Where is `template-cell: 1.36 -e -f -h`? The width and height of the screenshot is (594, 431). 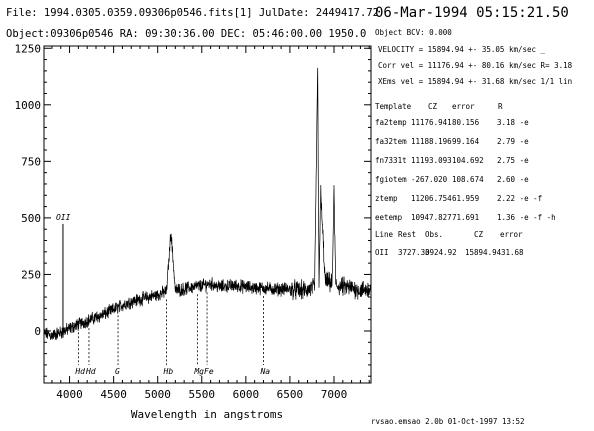 template-cell: 1.36 -e -f -h is located at coordinates (526, 217).